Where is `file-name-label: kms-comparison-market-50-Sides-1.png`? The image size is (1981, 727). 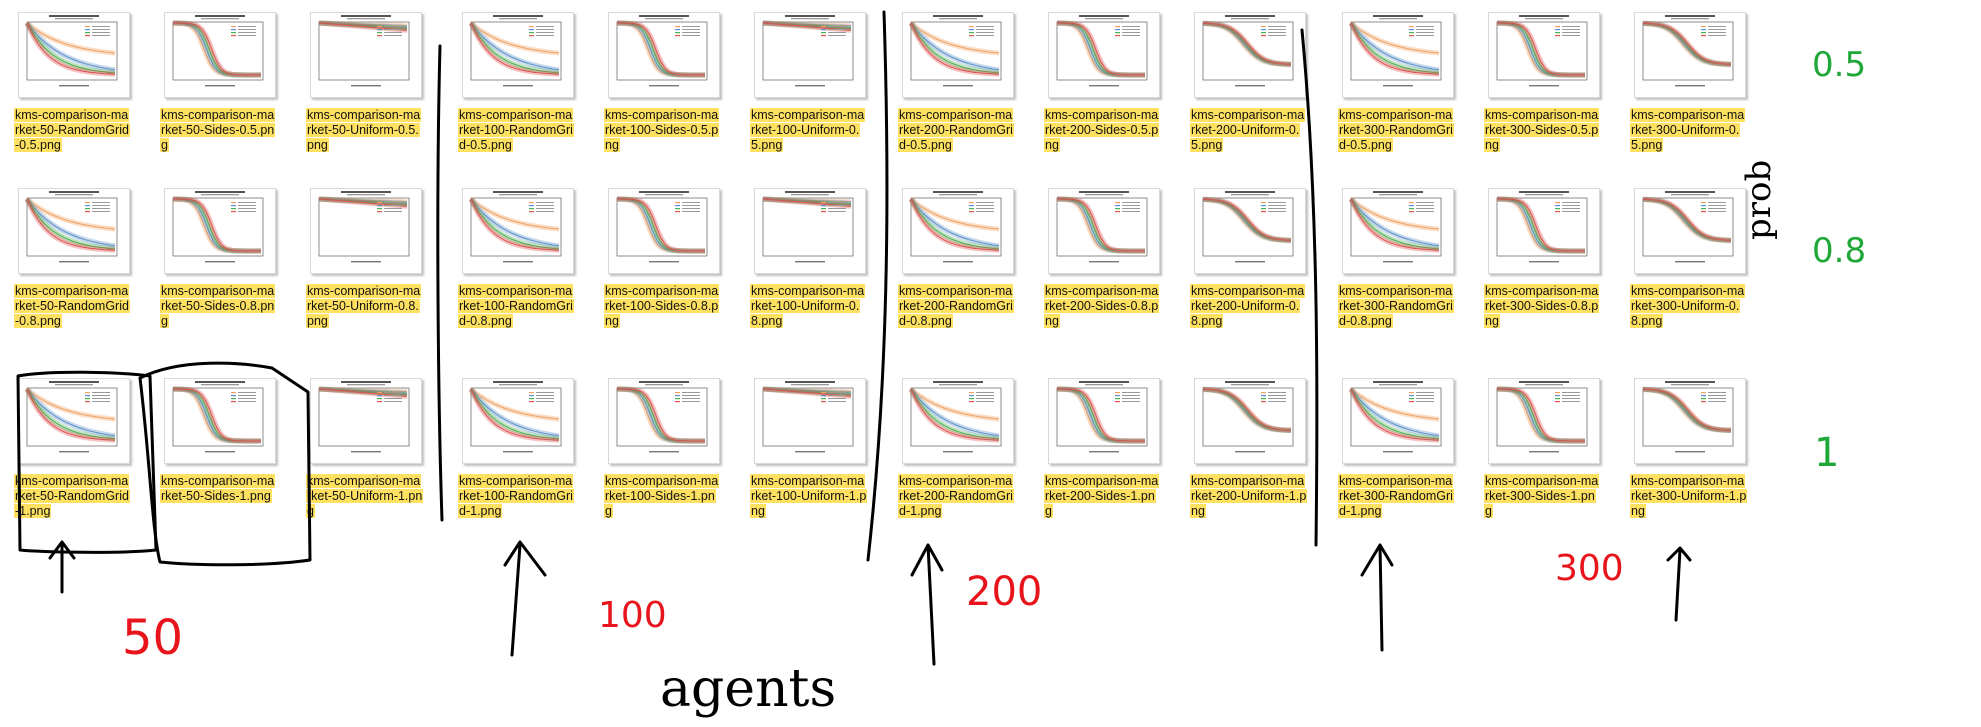
file-name-label: kms-comparison-market-50-Sides-1.png is located at coordinates (219, 489).